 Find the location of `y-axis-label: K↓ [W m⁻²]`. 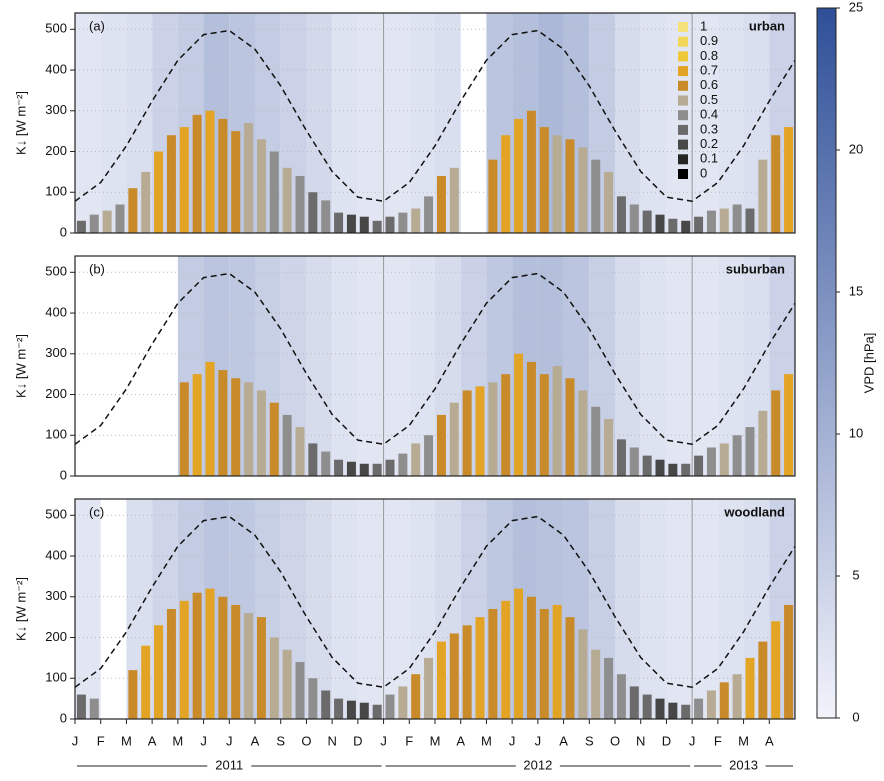

y-axis-label: K↓ [W m⁻²] is located at coordinates (20, 123).